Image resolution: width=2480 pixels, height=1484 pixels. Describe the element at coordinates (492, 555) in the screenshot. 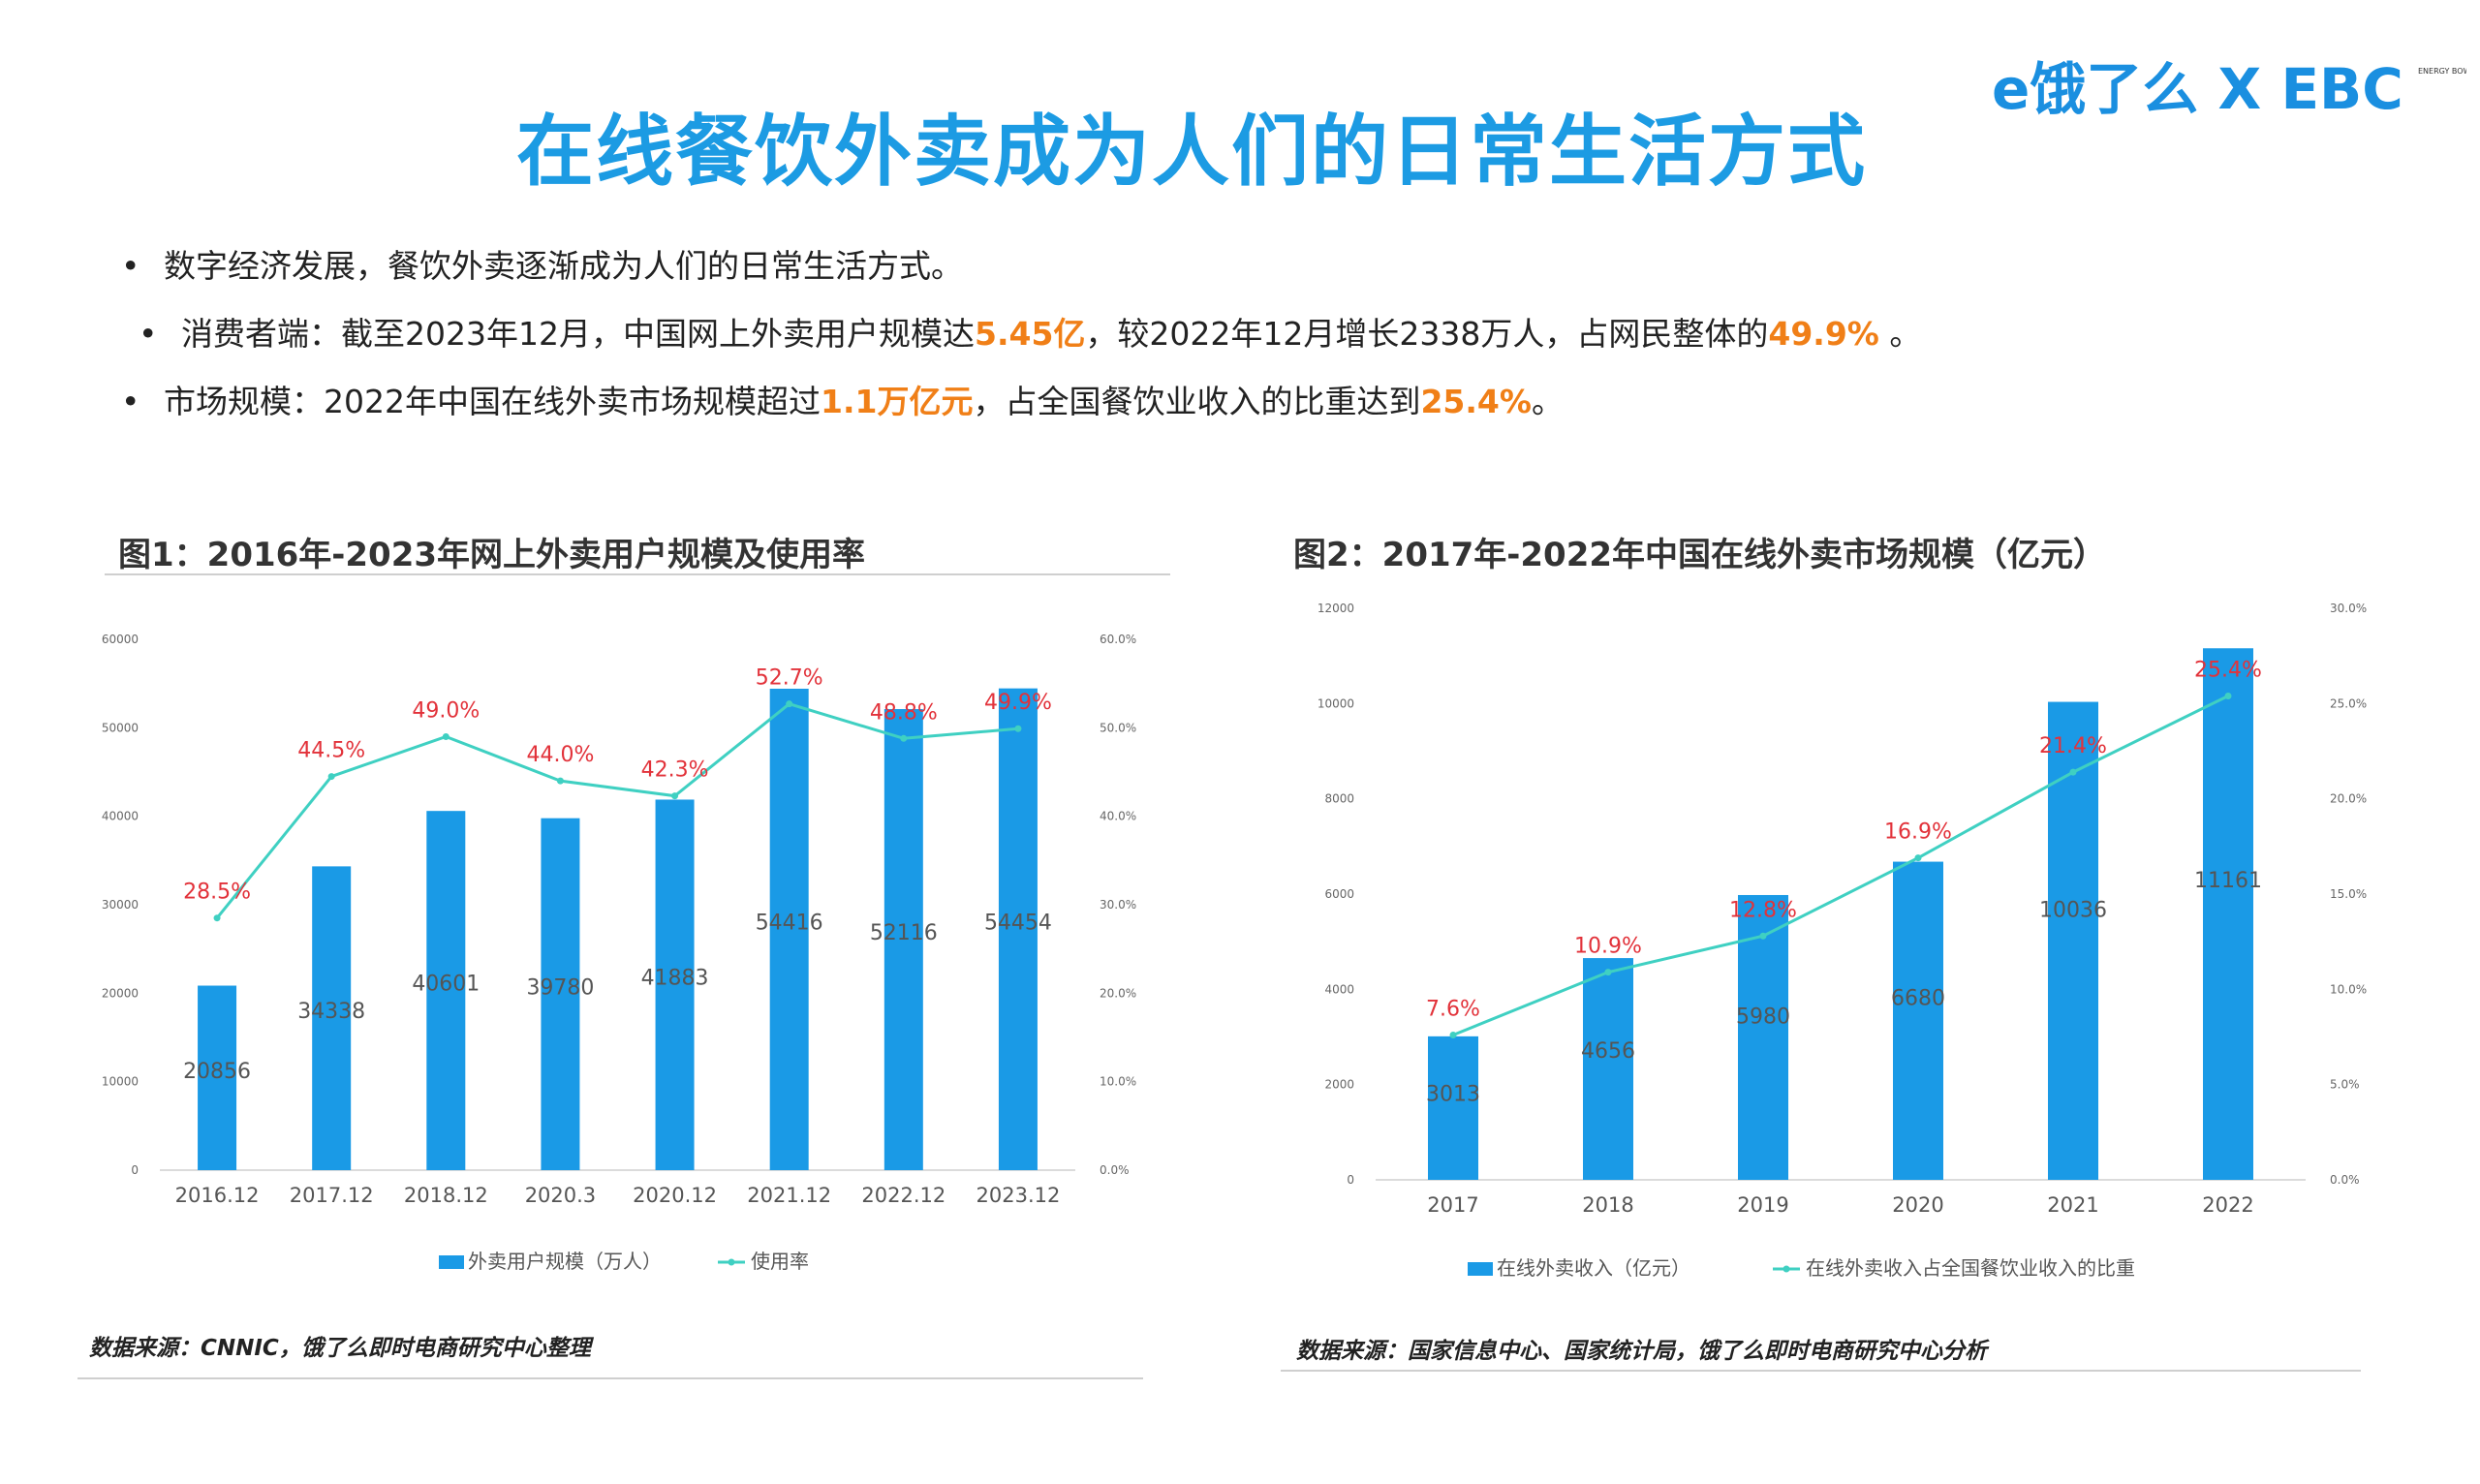

I see `figure1-title: 图1：2016年-2023年网上外卖用户规模及使用率` at that location.